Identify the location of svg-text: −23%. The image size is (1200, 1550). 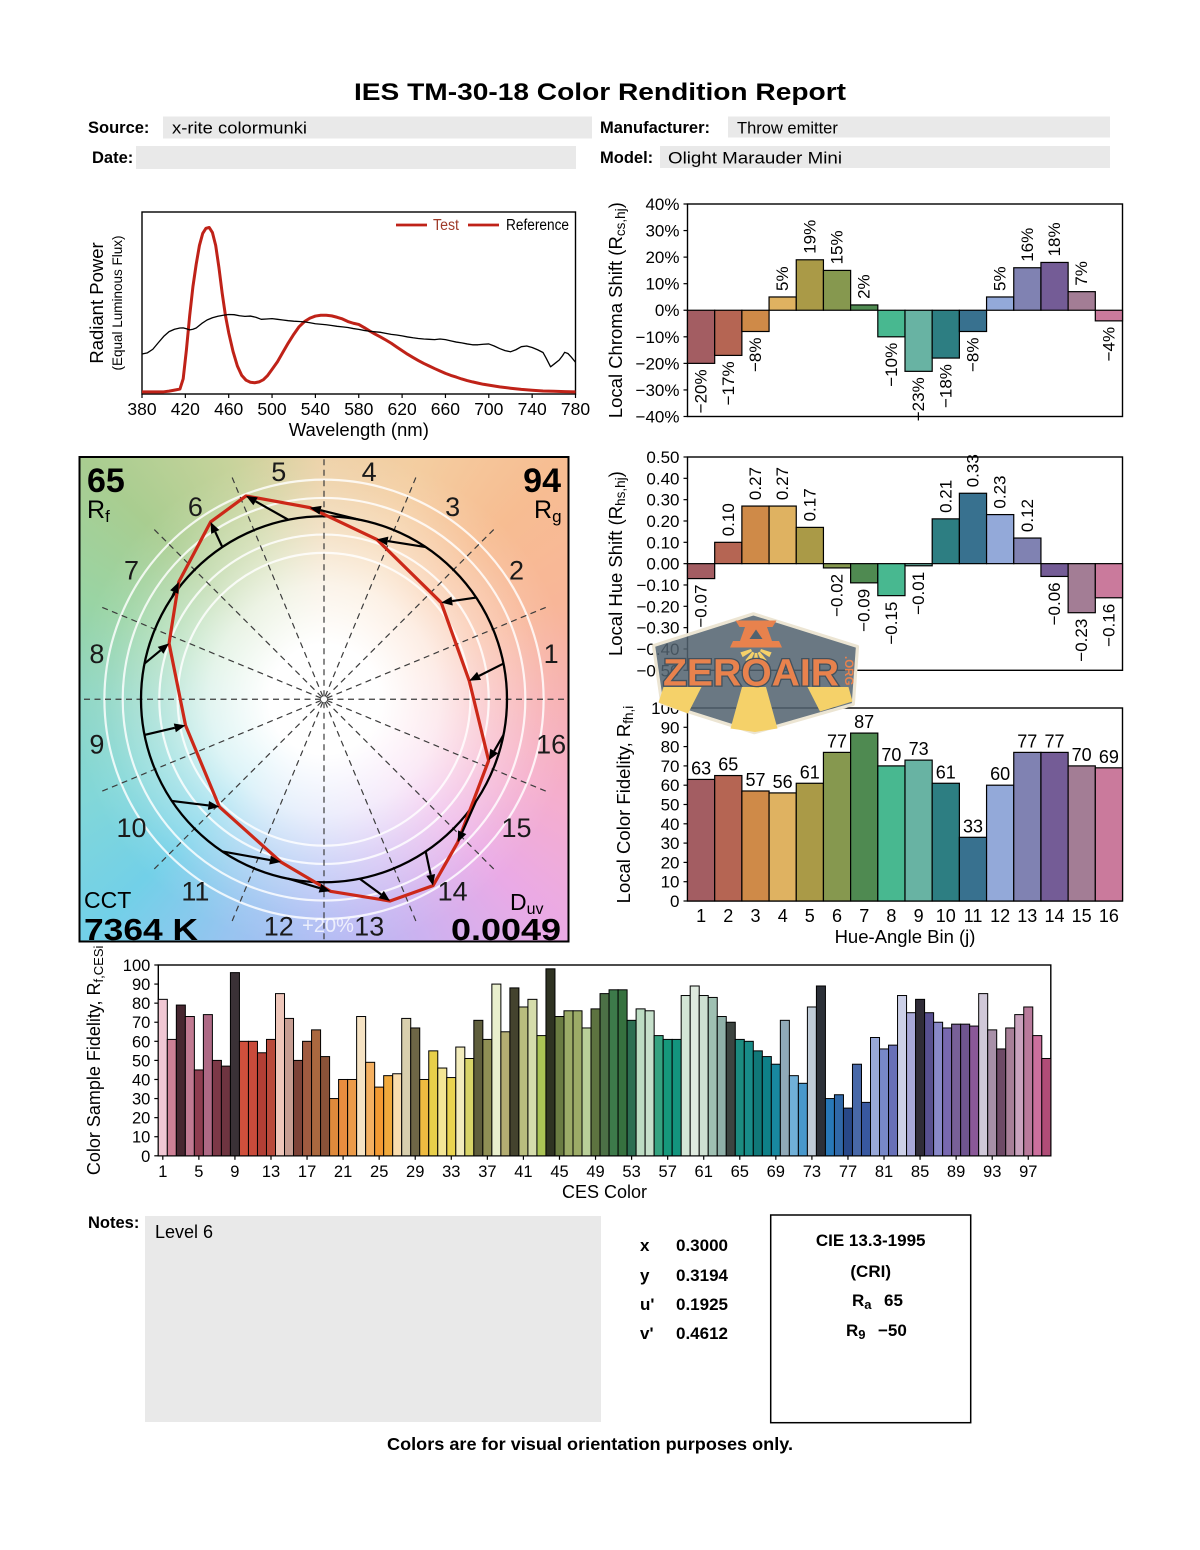
(918, 399).